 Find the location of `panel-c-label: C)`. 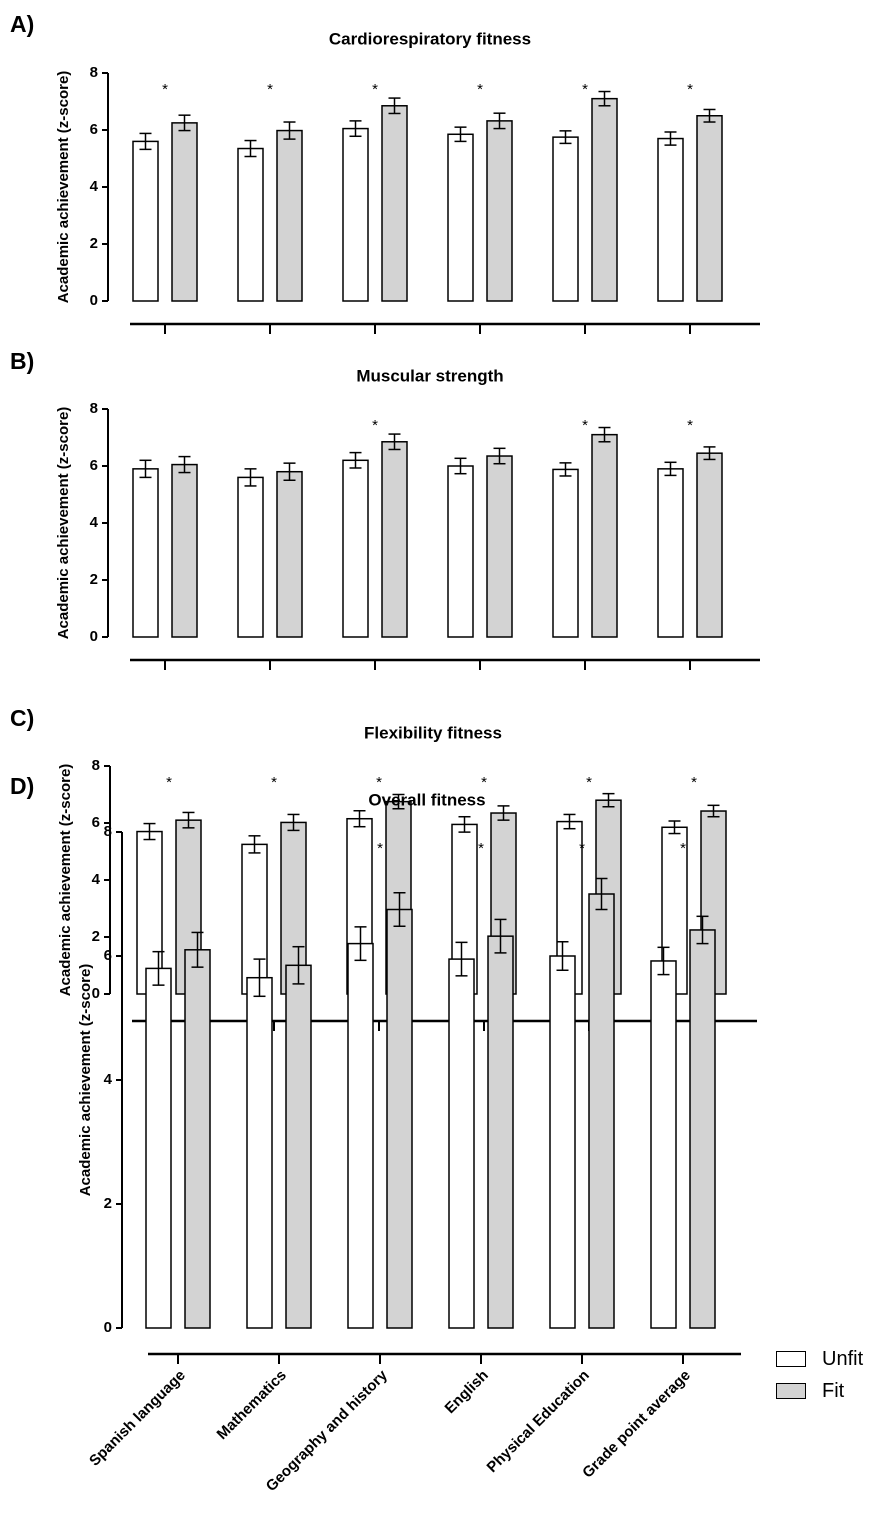

panel-c-label: C) is located at coordinates (22, 718).